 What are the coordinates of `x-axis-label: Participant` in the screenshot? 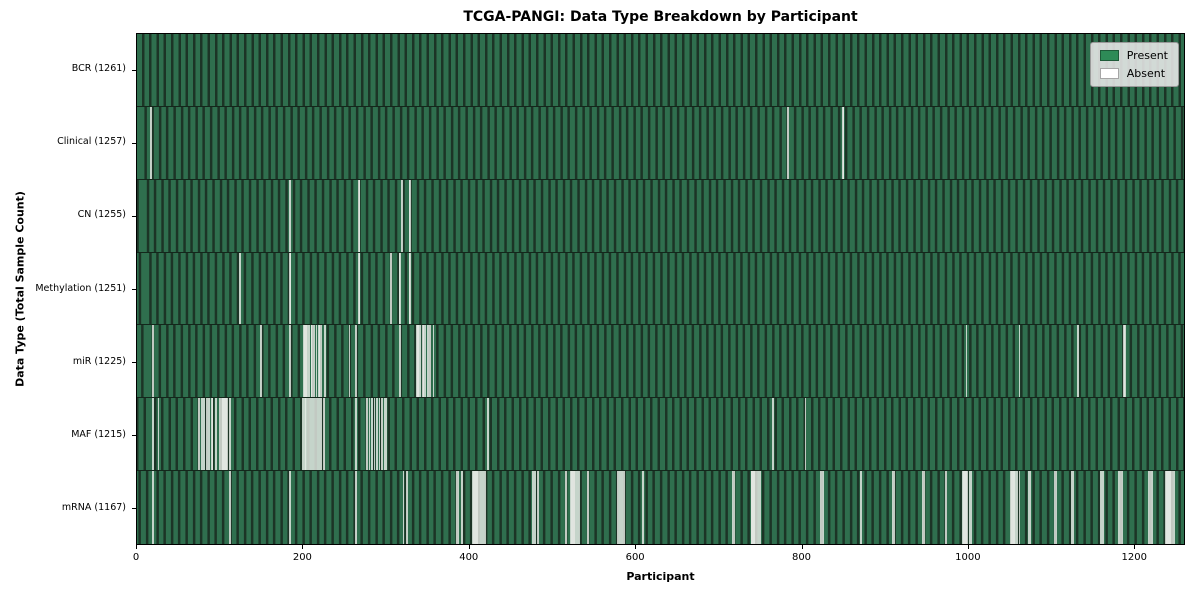 It's located at (660, 576).